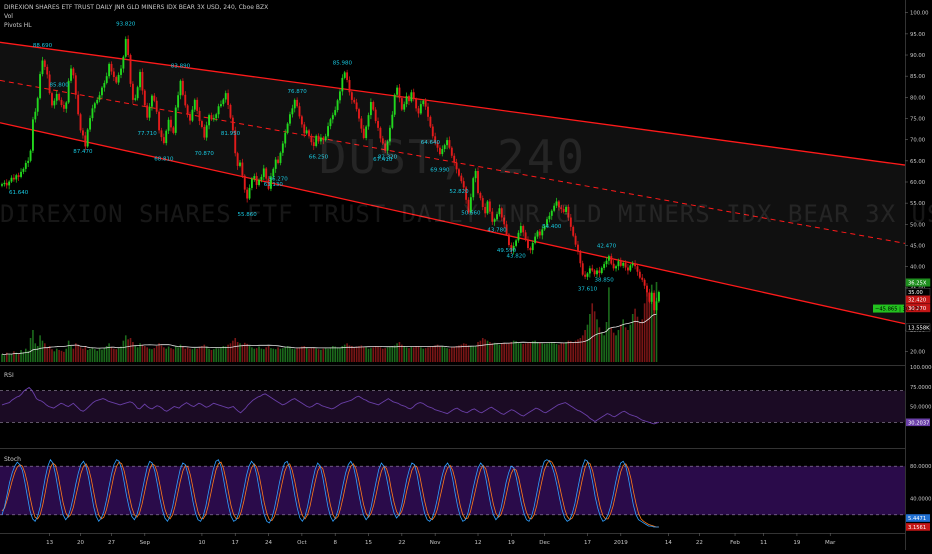 The height and width of the screenshot is (554, 932). Describe the element at coordinates (12, 459) in the screenshot. I see `stoch-pane-label: Stoch` at that location.